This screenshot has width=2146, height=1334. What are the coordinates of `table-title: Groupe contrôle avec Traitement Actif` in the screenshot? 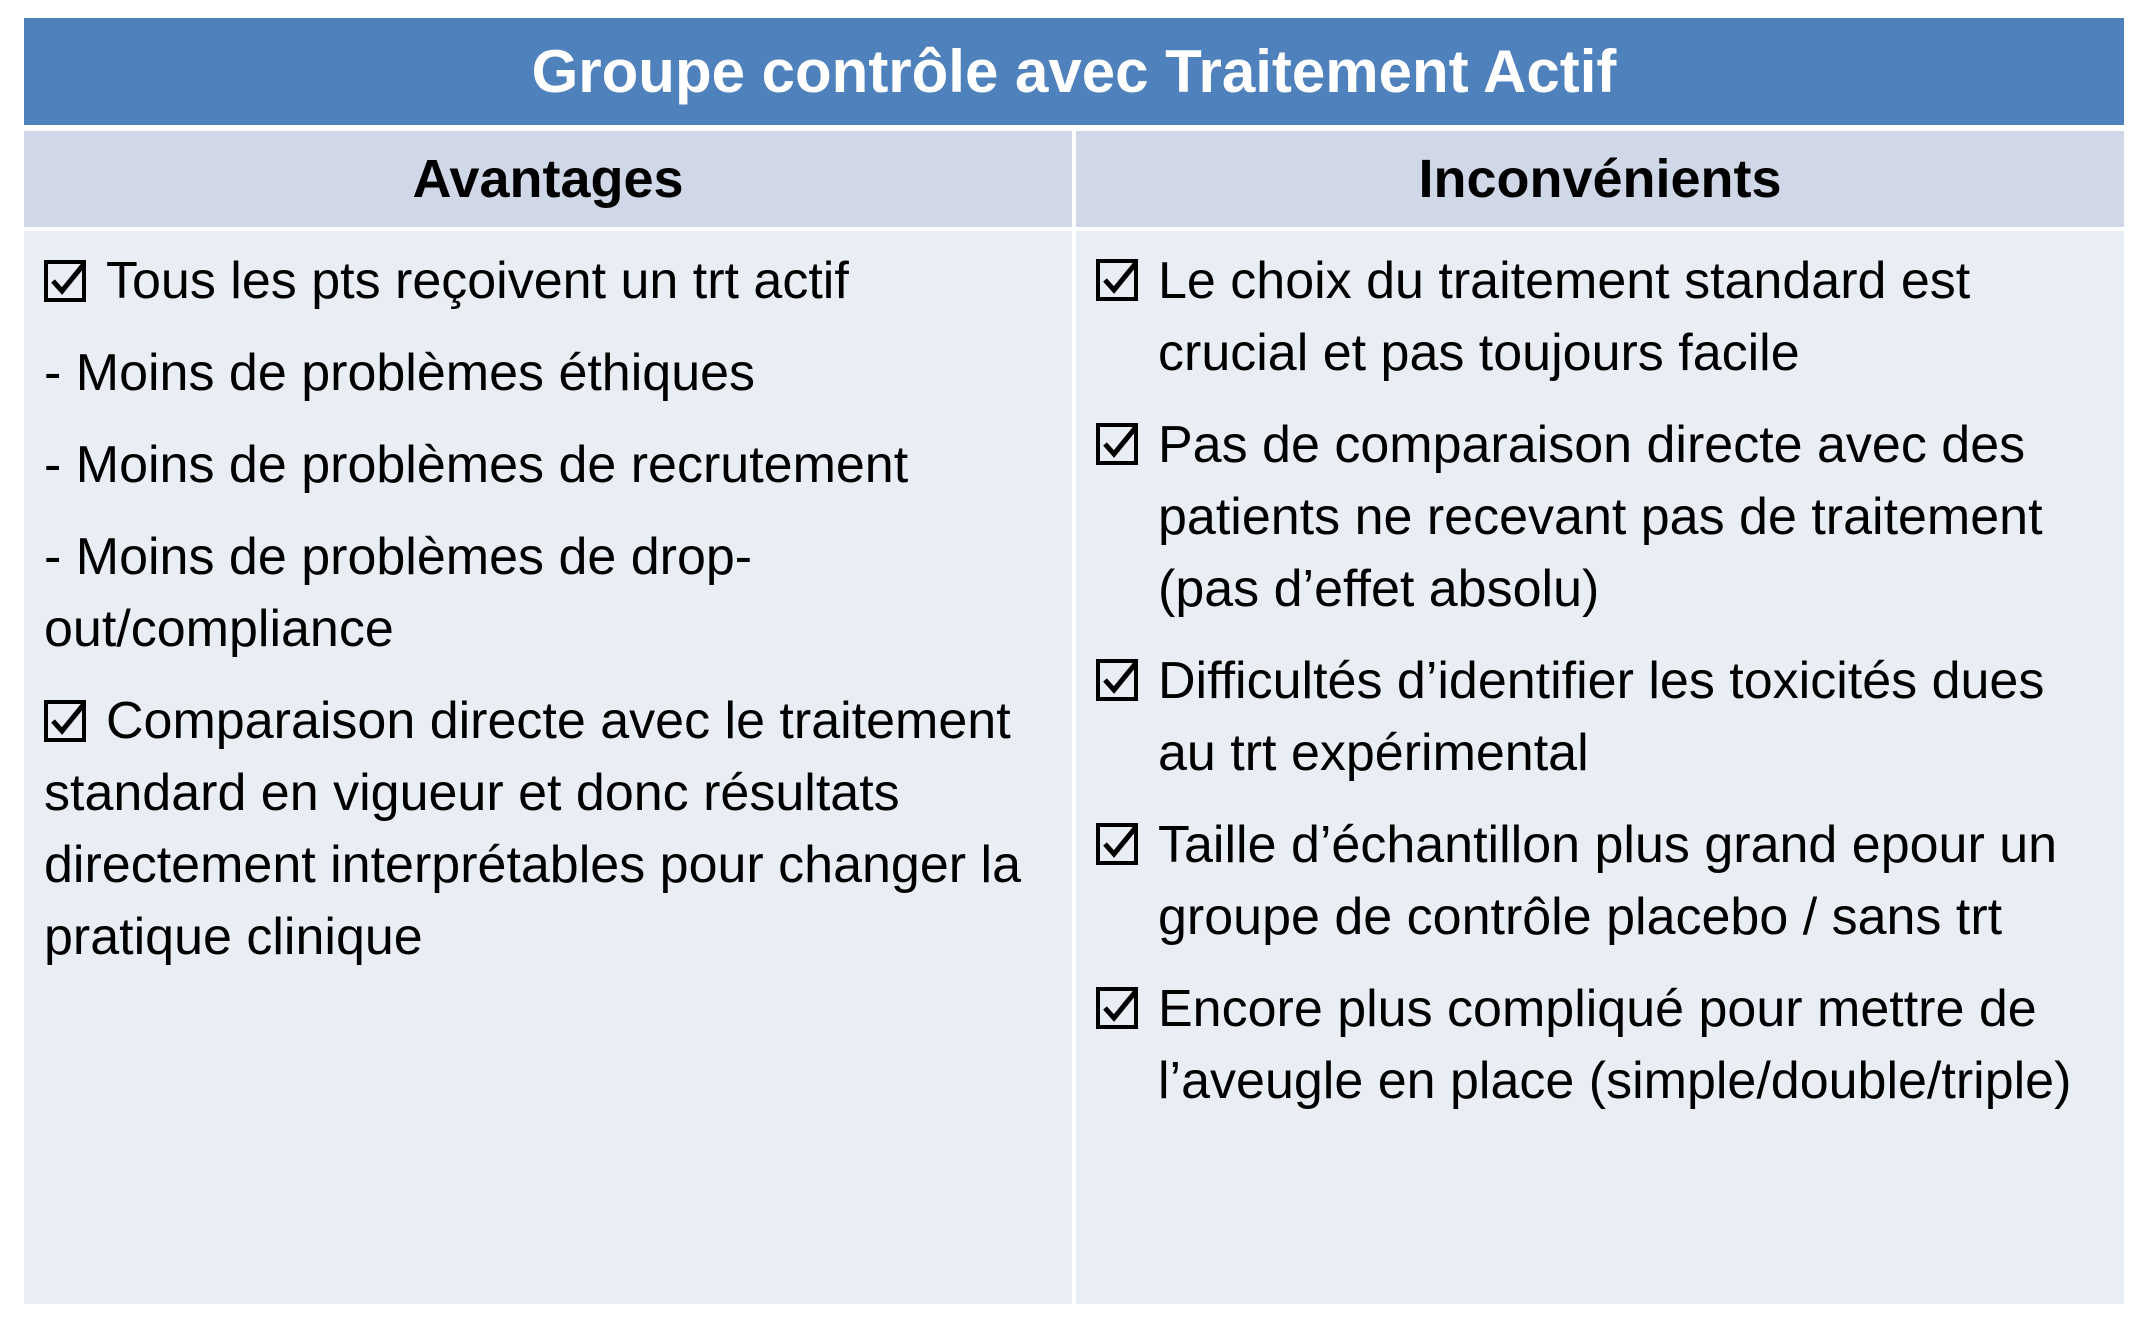 It's located at (1074, 71).